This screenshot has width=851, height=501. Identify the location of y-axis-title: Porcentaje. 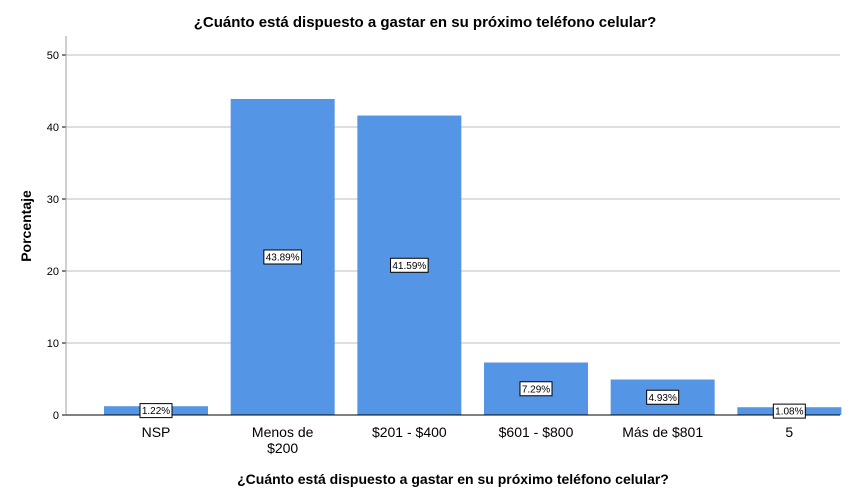
(26, 226).